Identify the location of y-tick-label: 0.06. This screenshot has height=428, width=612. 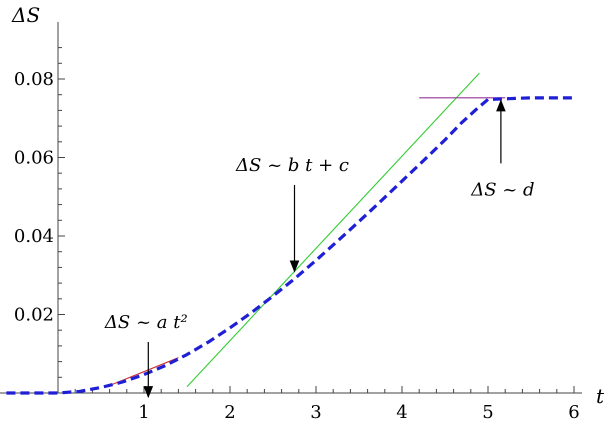
(34, 158).